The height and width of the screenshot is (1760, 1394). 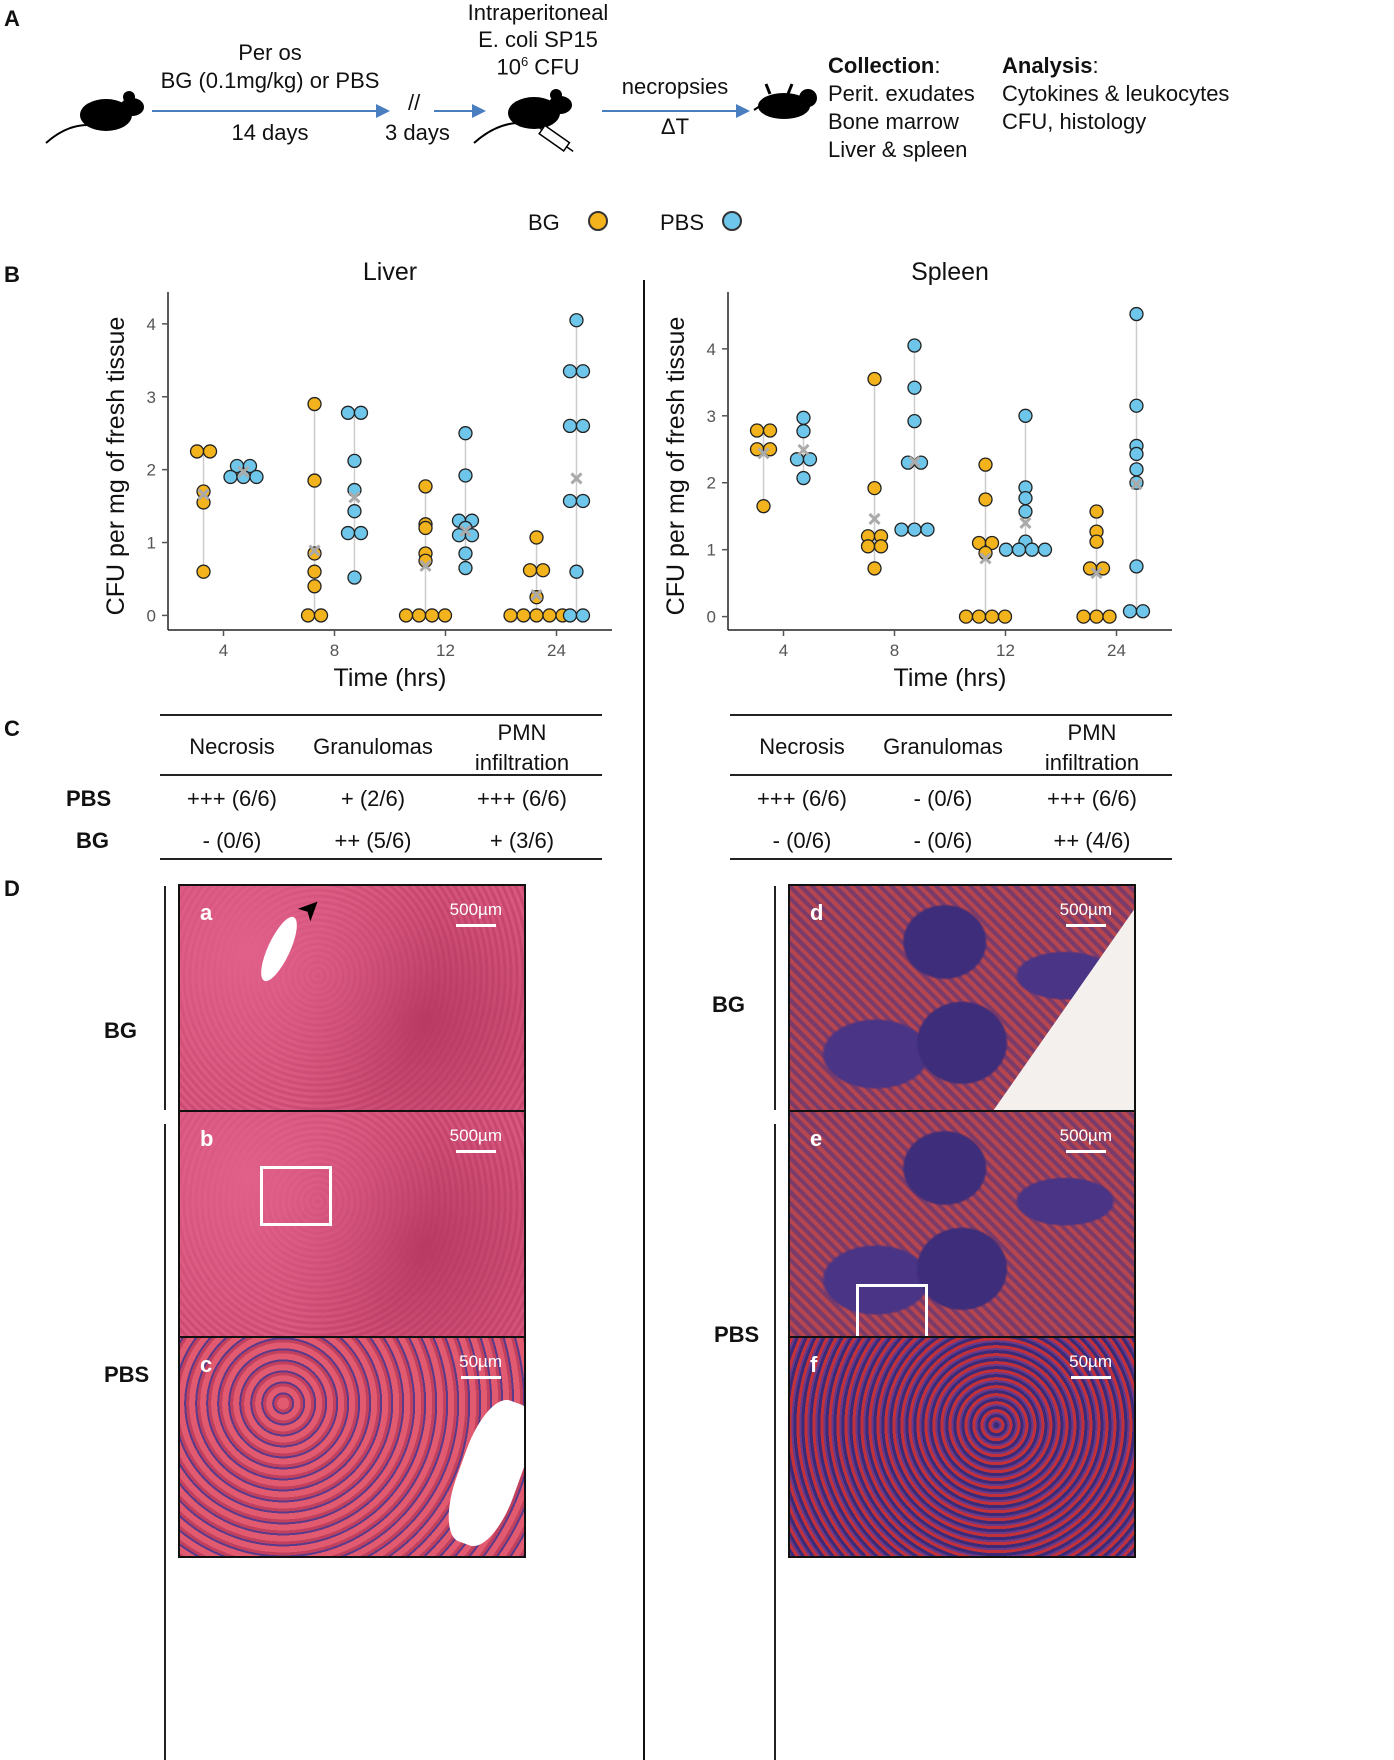 What do you see at coordinates (296, 1196) in the screenshot?
I see `zoom-box` at bounding box center [296, 1196].